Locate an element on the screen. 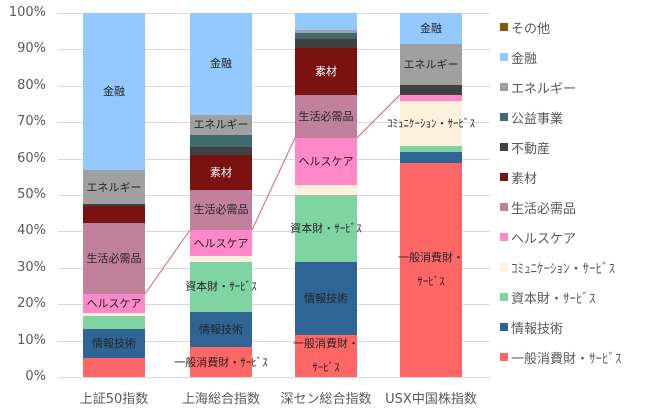 This screenshot has height=415, width=650. legend-label: エネルギー is located at coordinates (544, 89).